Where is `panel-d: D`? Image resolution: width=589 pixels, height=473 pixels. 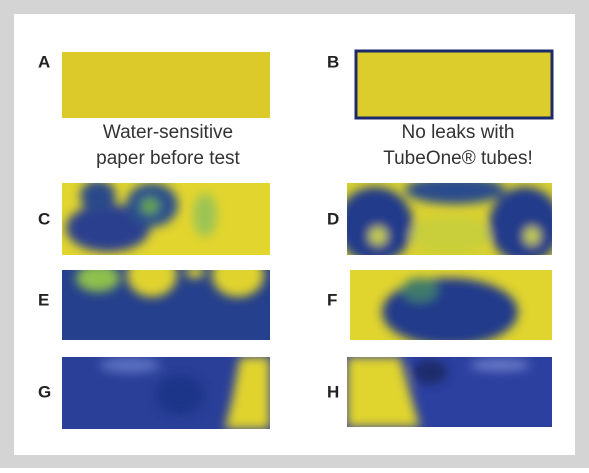
panel-d: D is located at coordinates (439, 219).